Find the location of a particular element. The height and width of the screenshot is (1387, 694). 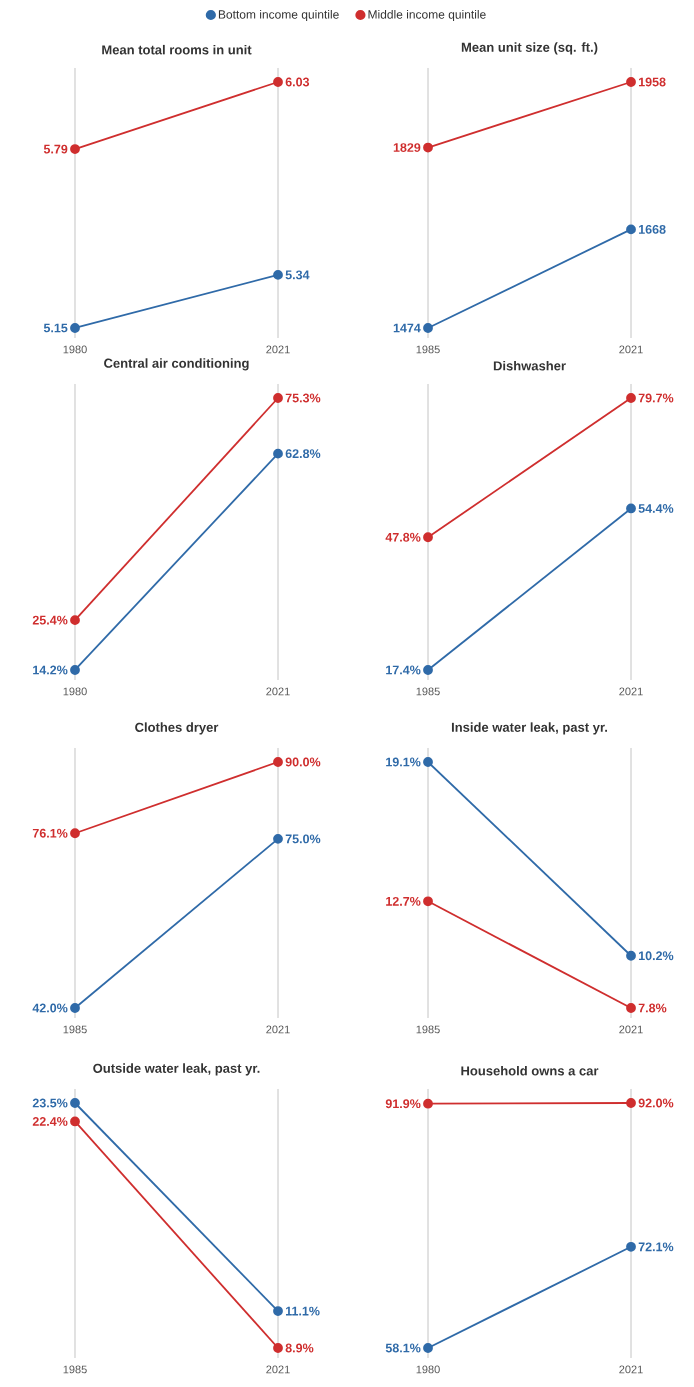

data-label: 19.1% is located at coordinates (403, 762).